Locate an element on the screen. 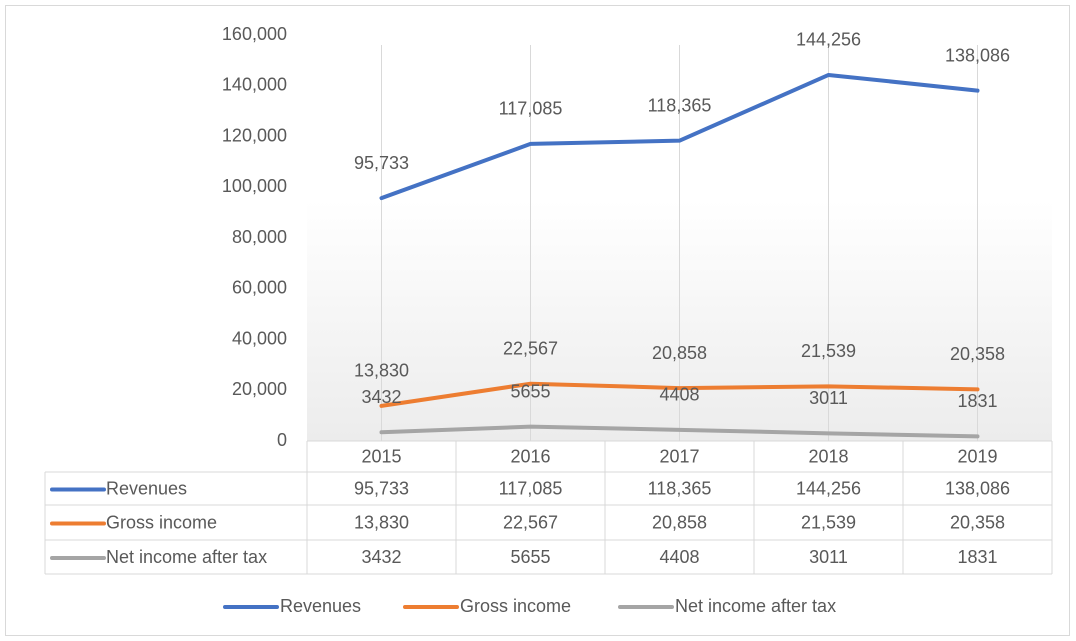 This screenshot has height=641, width=1076. table-cell: 20,358 is located at coordinates (977, 522).